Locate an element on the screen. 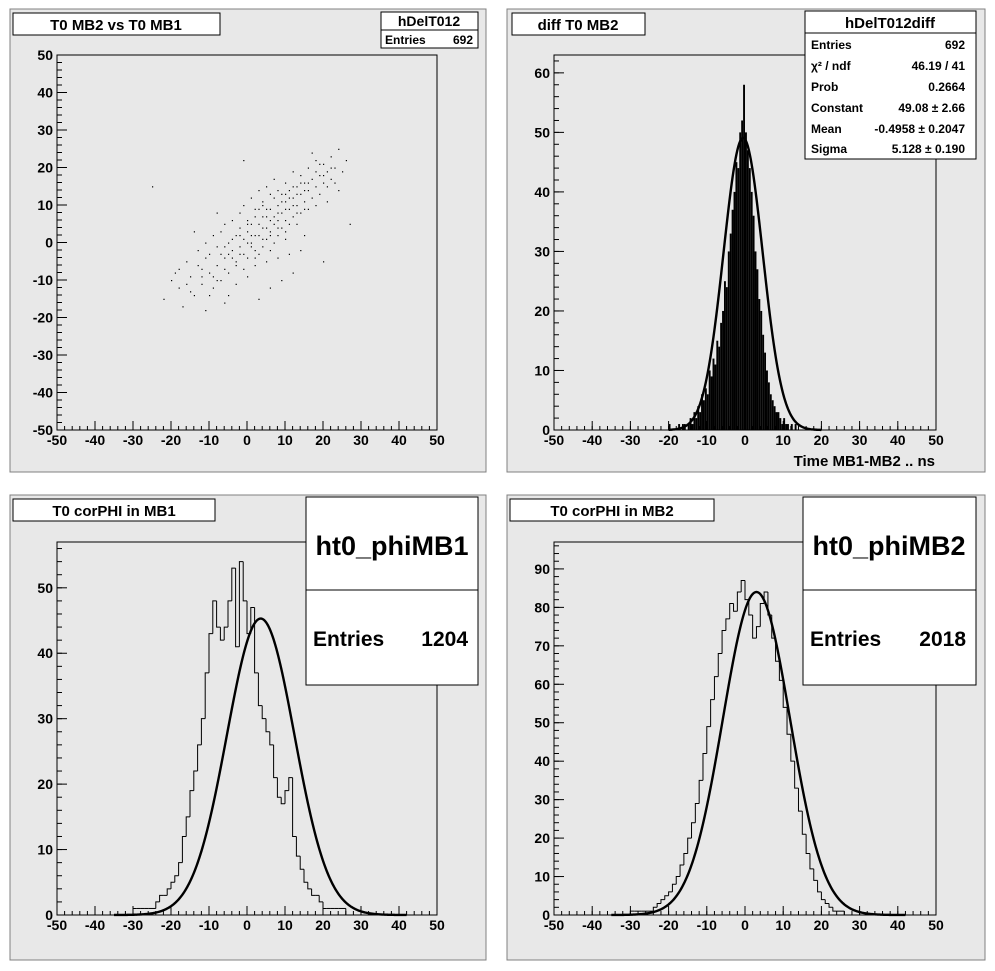  y-tick-label: 30 is located at coordinates (542, 251).